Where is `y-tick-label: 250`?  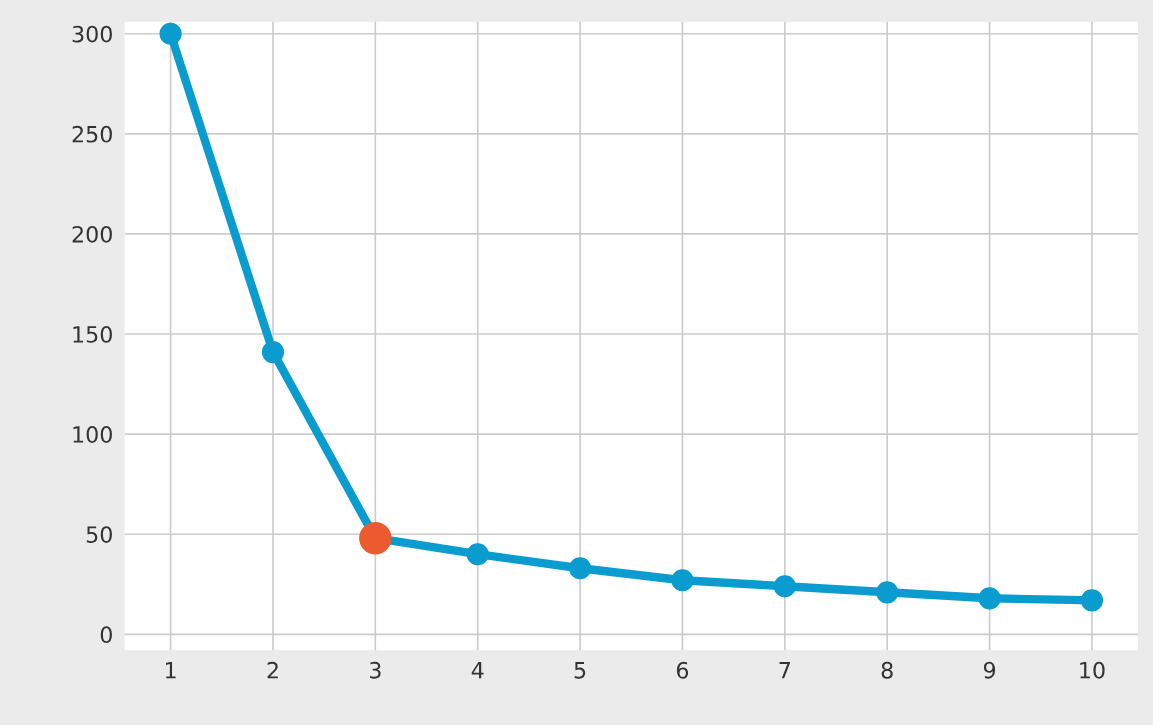 y-tick-label: 250 is located at coordinates (92, 134).